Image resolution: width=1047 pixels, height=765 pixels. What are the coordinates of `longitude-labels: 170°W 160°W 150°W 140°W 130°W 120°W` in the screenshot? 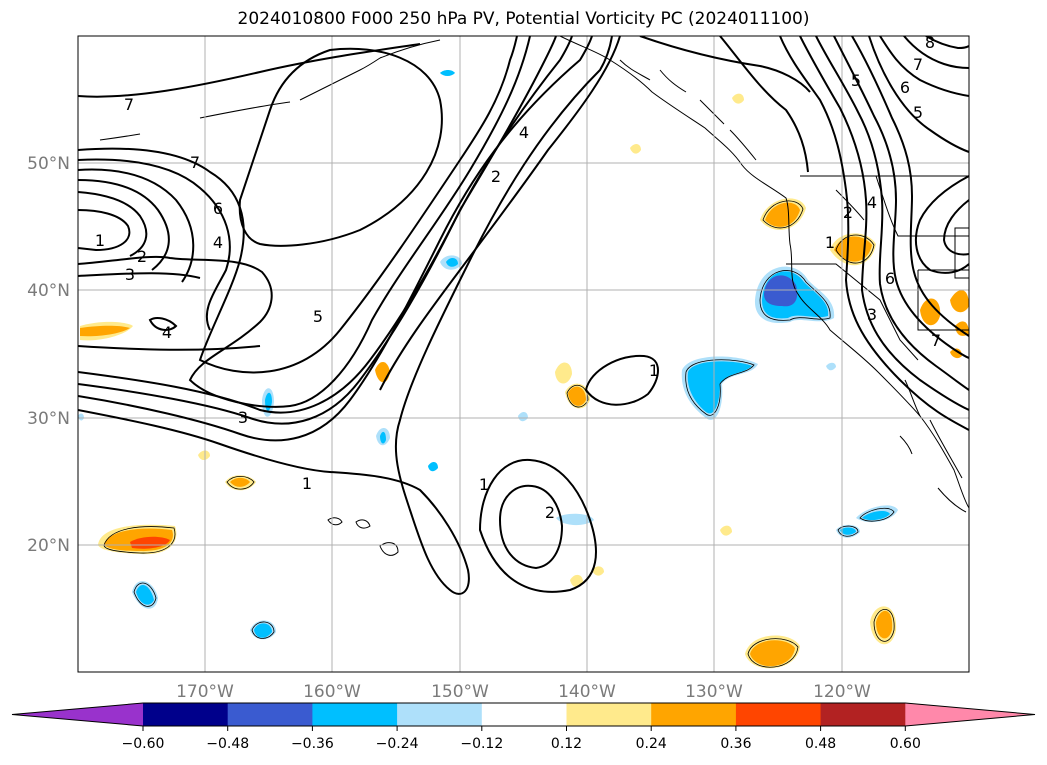 It's located at (523, 692).